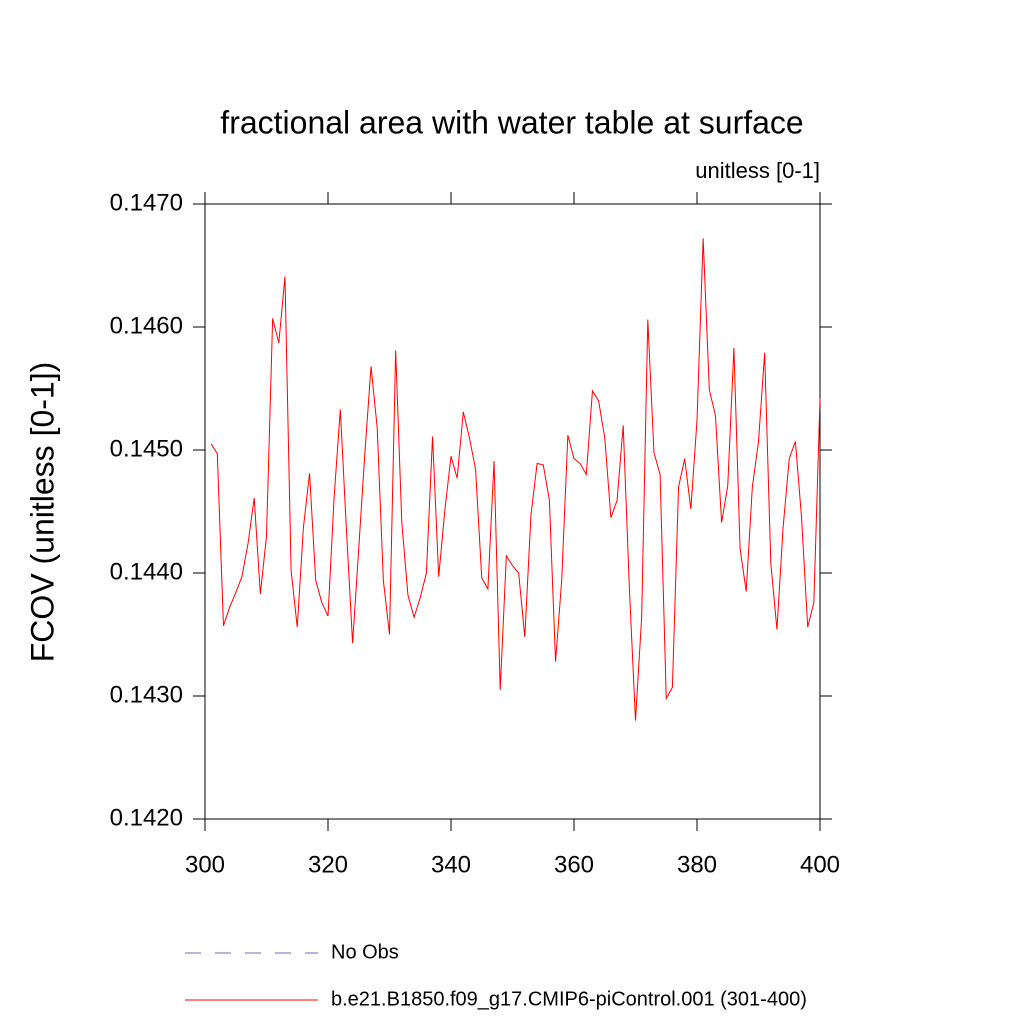  Describe the element at coordinates (820, 864) in the screenshot. I see `x-tick-label: 400` at that location.